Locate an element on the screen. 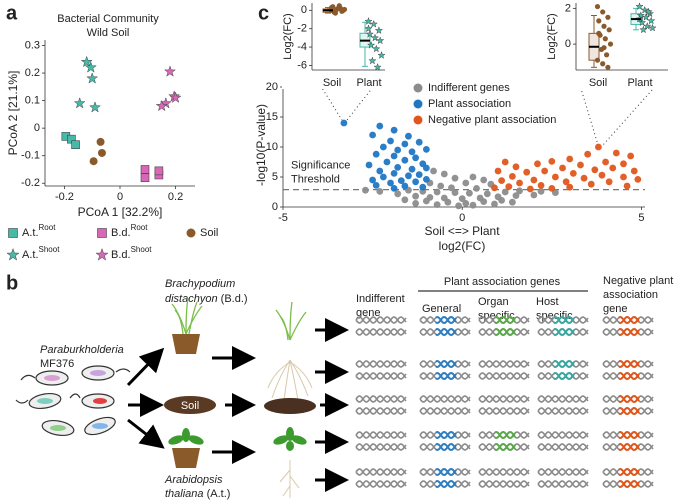 The image size is (685, 501). column-header: association is located at coordinates (630, 295).